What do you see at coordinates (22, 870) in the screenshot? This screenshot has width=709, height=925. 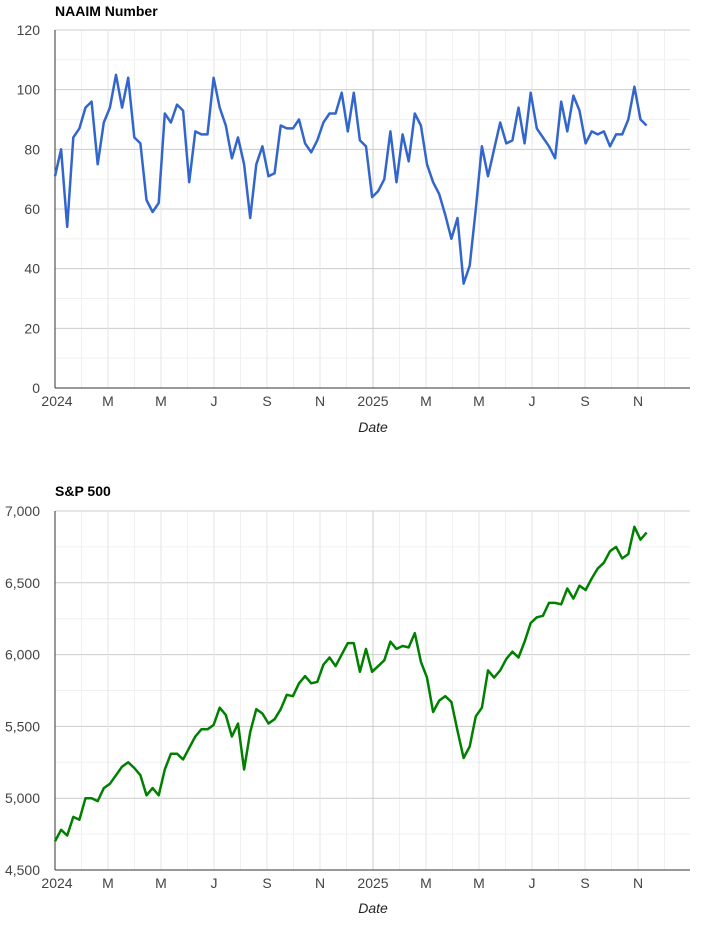 I see `y-tick-label: 4,500` at bounding box center [22, 870].